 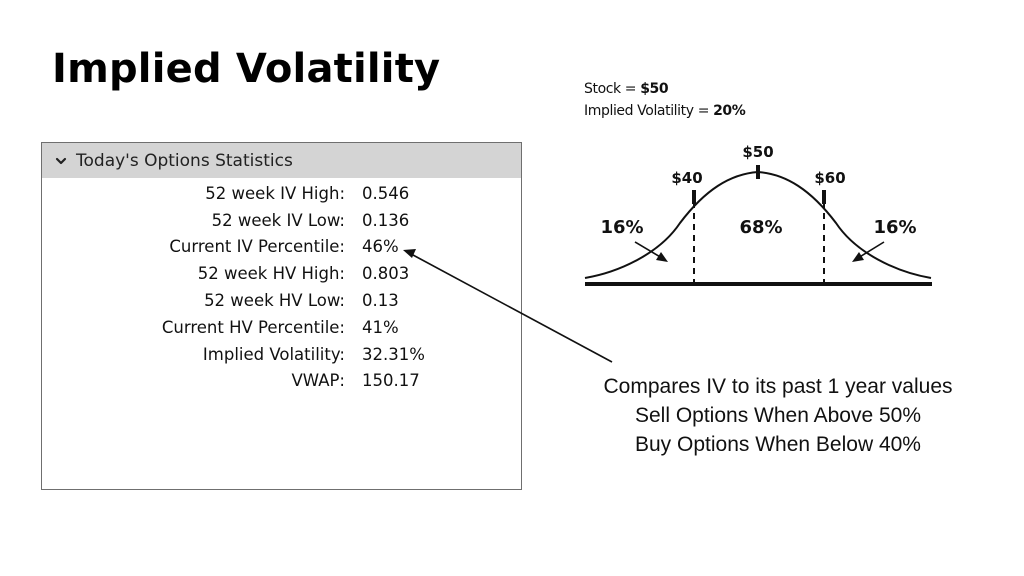 What do you see at coordinates (649, 111) in the screenshot?
I see `iv-label: Implied Volatility =` at bounding box center [649, 111].